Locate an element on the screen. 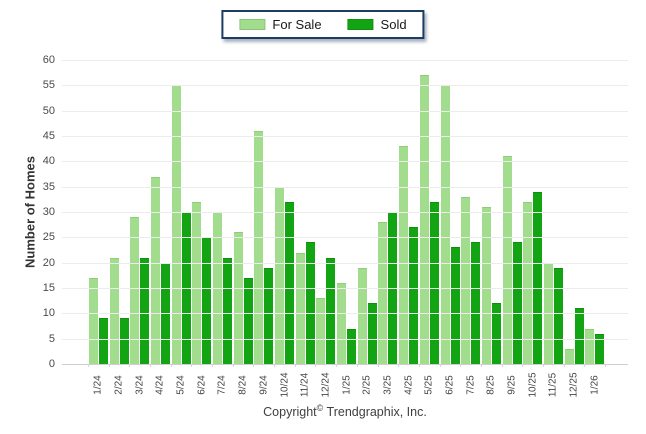 This screenshot has width=646, height=434. copyright-footer: Copyright© Trendgraphix, Inc. is located at coordinates (345, 411).